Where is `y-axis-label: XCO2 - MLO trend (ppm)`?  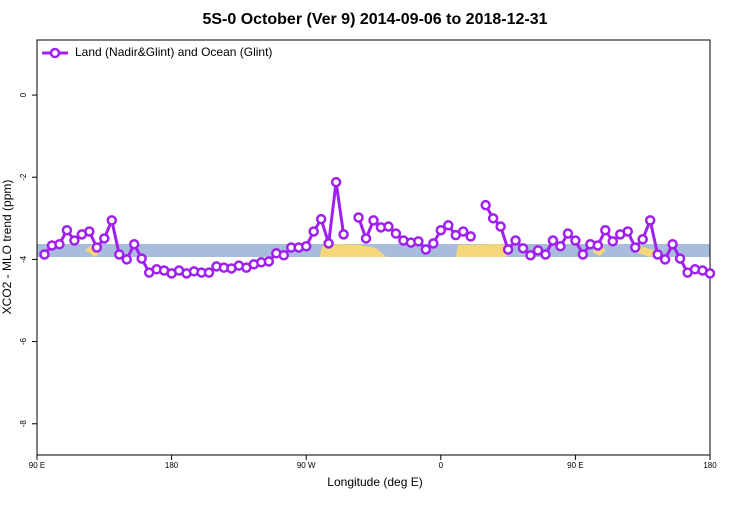 y-axis-label: XCO2 - MLO trend (ppm) is located at coordinates (7, 247).